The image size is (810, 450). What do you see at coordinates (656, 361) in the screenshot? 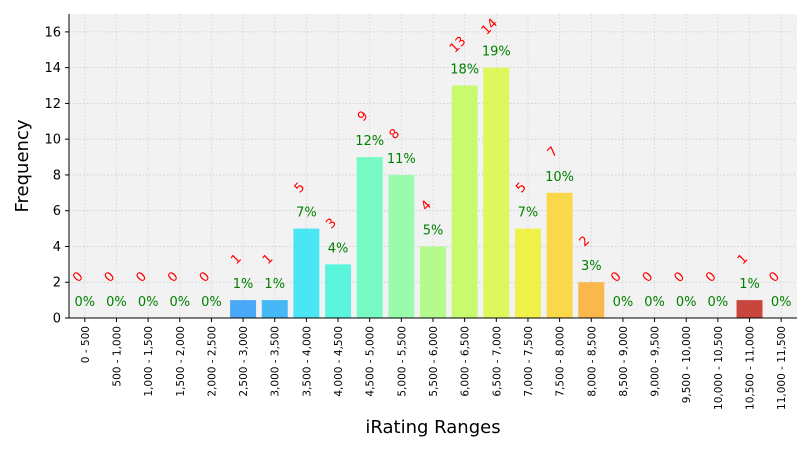
I see `x-tick-label: 9,000 - 9,500` at bounding box center [656, 361].